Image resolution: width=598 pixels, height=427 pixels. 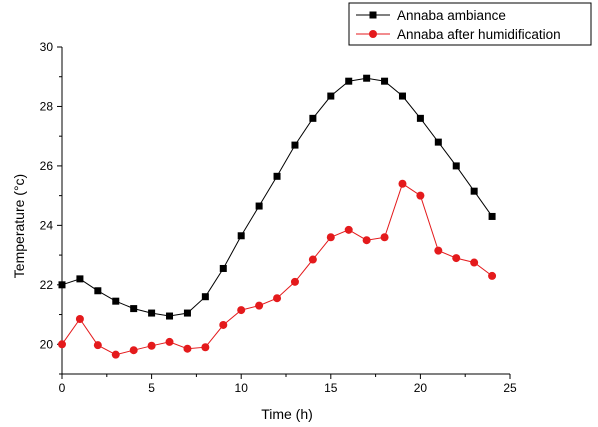 What do you see at coordinates (421, 388) in the screenshot?
I see `x-tick-label: 20` at bounding box center [421, 388].